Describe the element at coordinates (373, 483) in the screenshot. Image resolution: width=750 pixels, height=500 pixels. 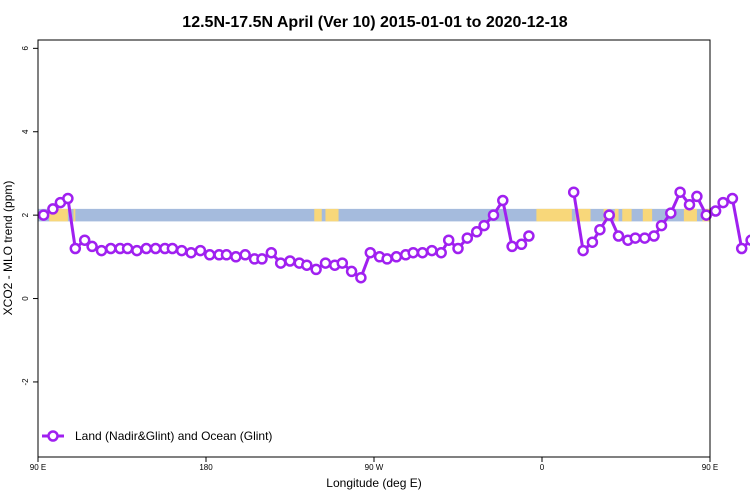
I see `x-axis-label: Longitude (deg E)` at that location.